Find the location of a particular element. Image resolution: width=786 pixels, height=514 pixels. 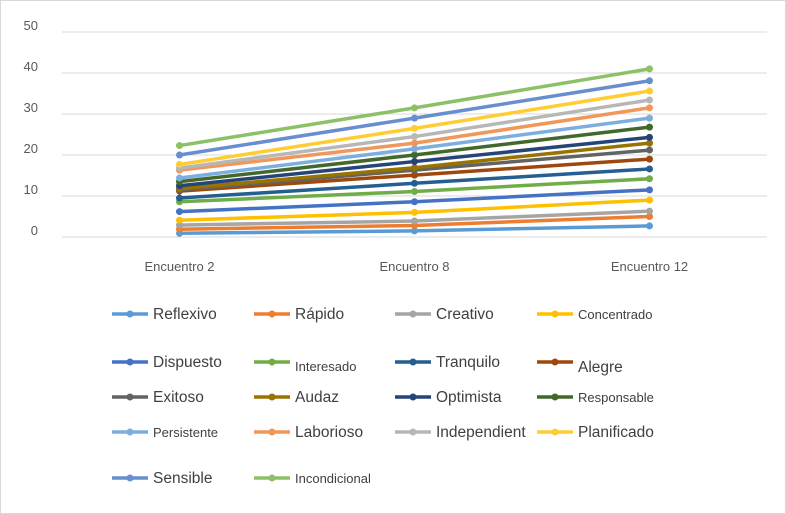

legend-label: Responsable is located at coordinates (616, 397).